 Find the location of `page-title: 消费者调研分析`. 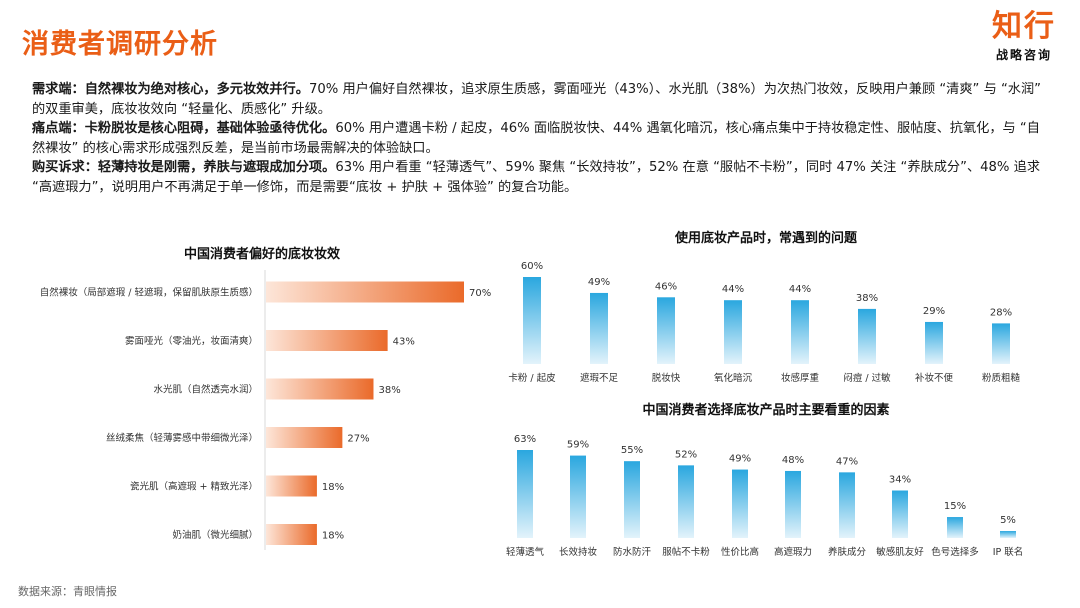

page-title: 消费者调研分析 is located at coordinates (120, 44).